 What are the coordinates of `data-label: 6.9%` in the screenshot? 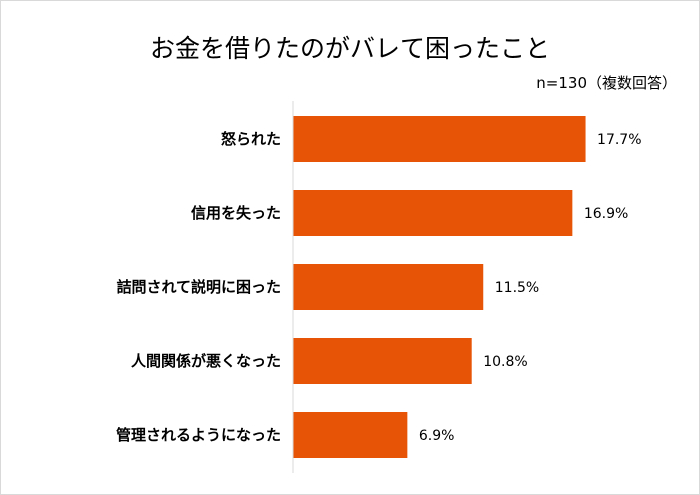 It's located at (437, 436).